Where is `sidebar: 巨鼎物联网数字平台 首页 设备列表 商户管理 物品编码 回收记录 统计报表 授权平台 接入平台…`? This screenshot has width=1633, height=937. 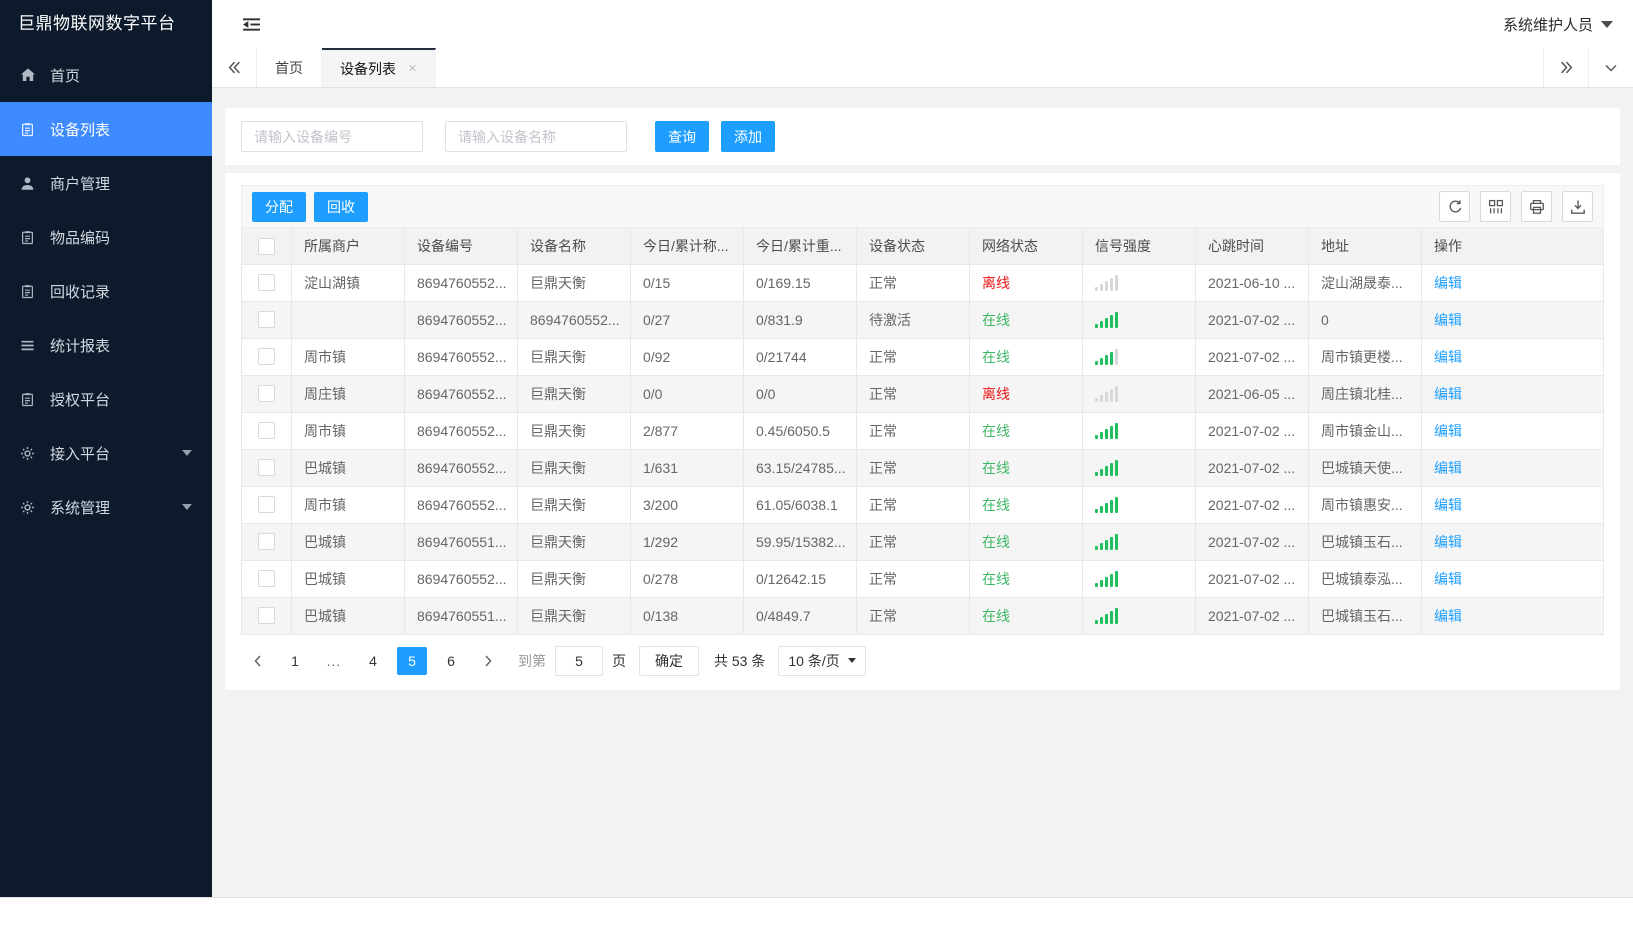
sidebar: 巨鼎物联网数字平台 首页 设备列表 商户管理 物品编码 回收记录 统计报表 授权平台 接入平台… is located at coordinates (106, 448).